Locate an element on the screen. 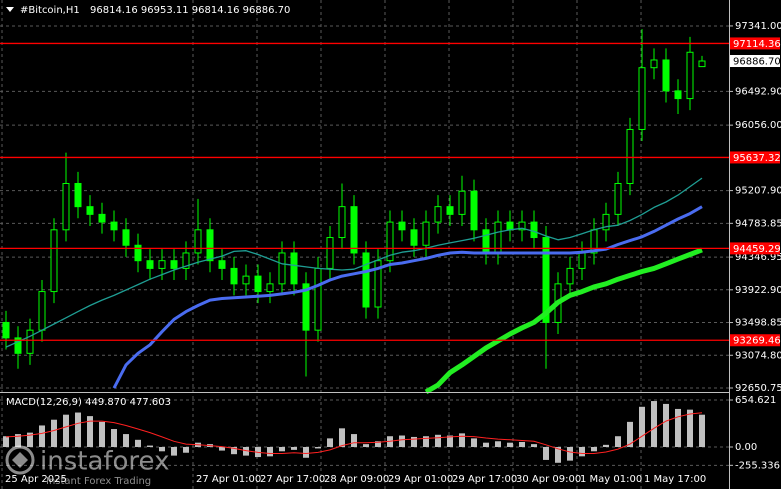  level-label: 93269.46 is located at coordinates (757, 341).